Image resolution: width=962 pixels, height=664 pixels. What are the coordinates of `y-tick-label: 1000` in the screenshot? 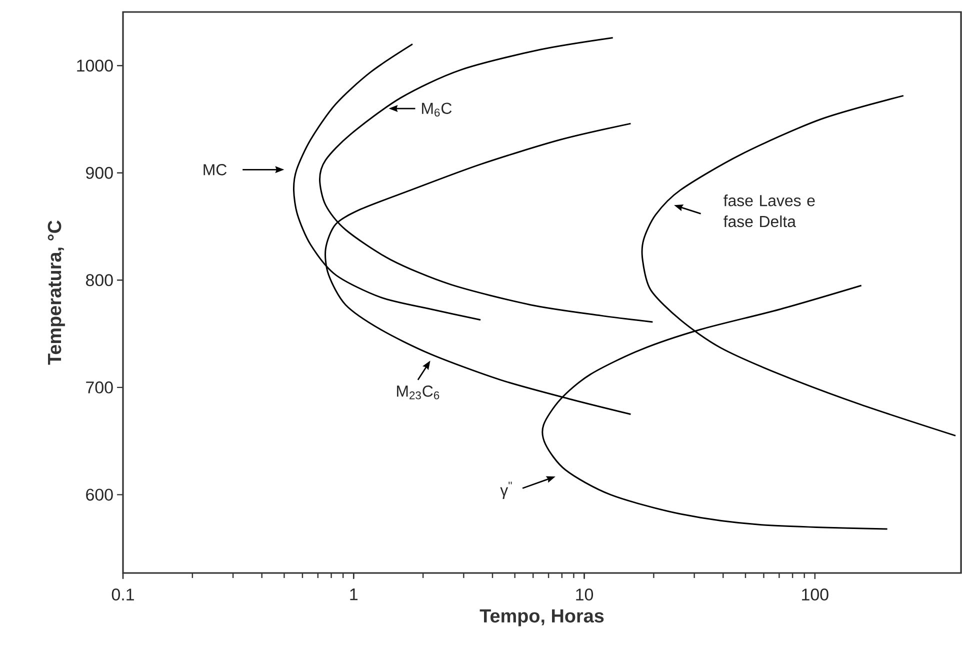 It's located at (95, 66).